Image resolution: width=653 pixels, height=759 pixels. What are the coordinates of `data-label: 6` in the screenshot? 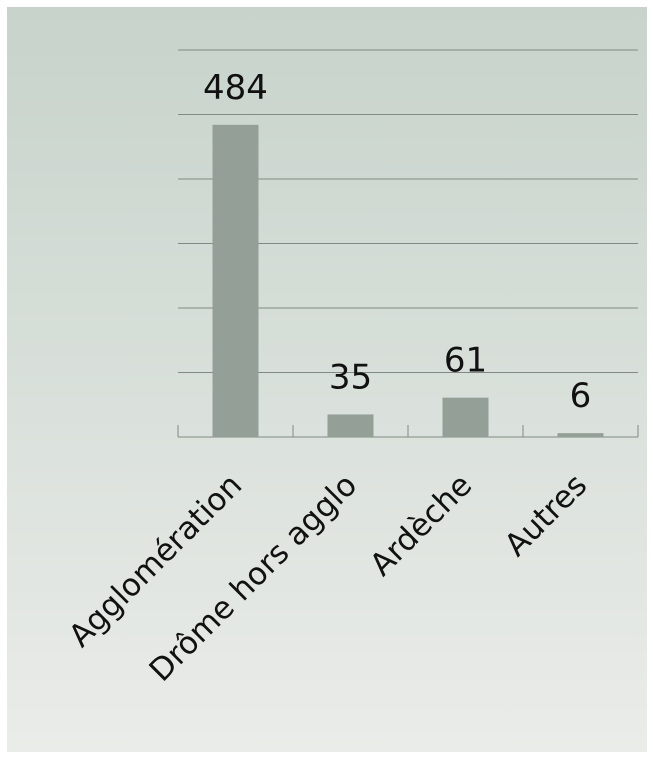 It's located at (581, 396).